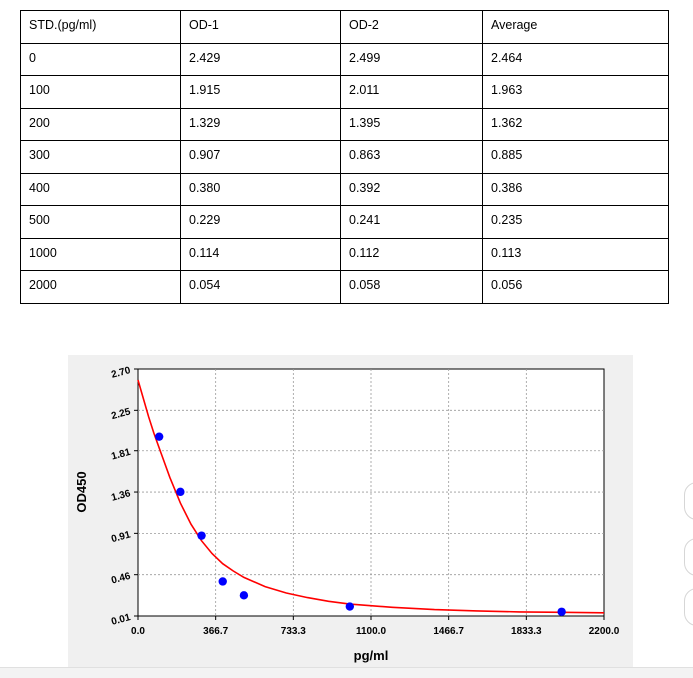  I want to click on cell-od1: 0.380, so click(260, 189).